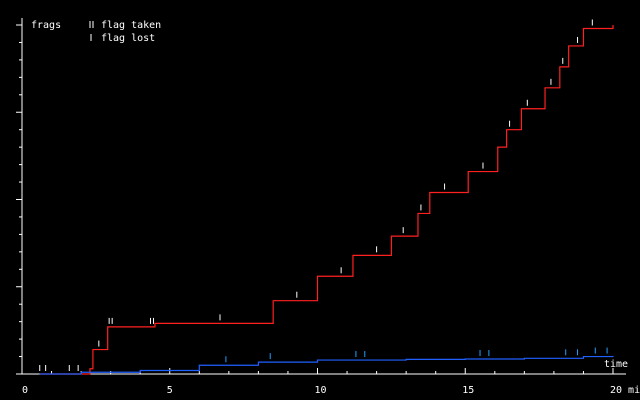  Describe the element at coordinates (321, 390) in the screenshot. I see `x-tick-label: 10` at that location.